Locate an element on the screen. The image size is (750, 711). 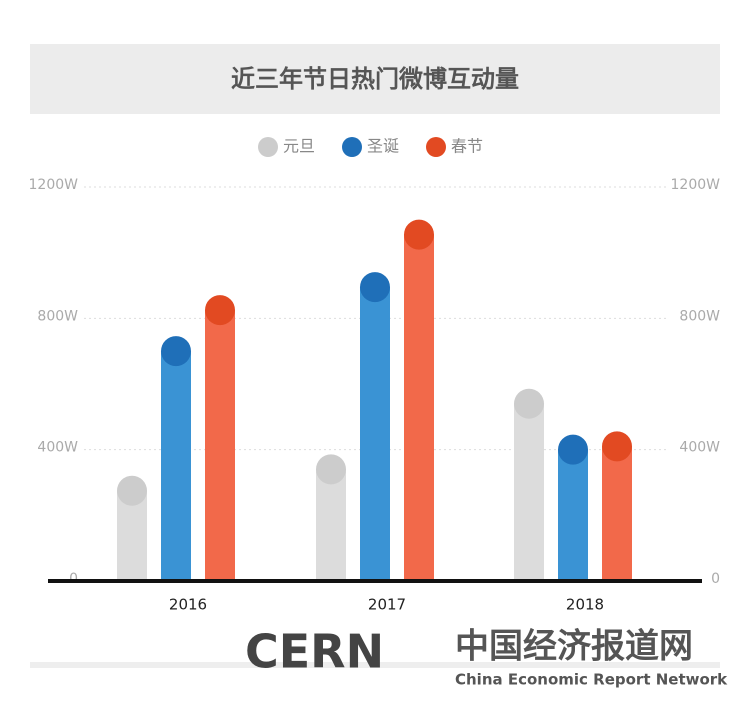
legend-label: 春节 is located at coordinates (467, 146).